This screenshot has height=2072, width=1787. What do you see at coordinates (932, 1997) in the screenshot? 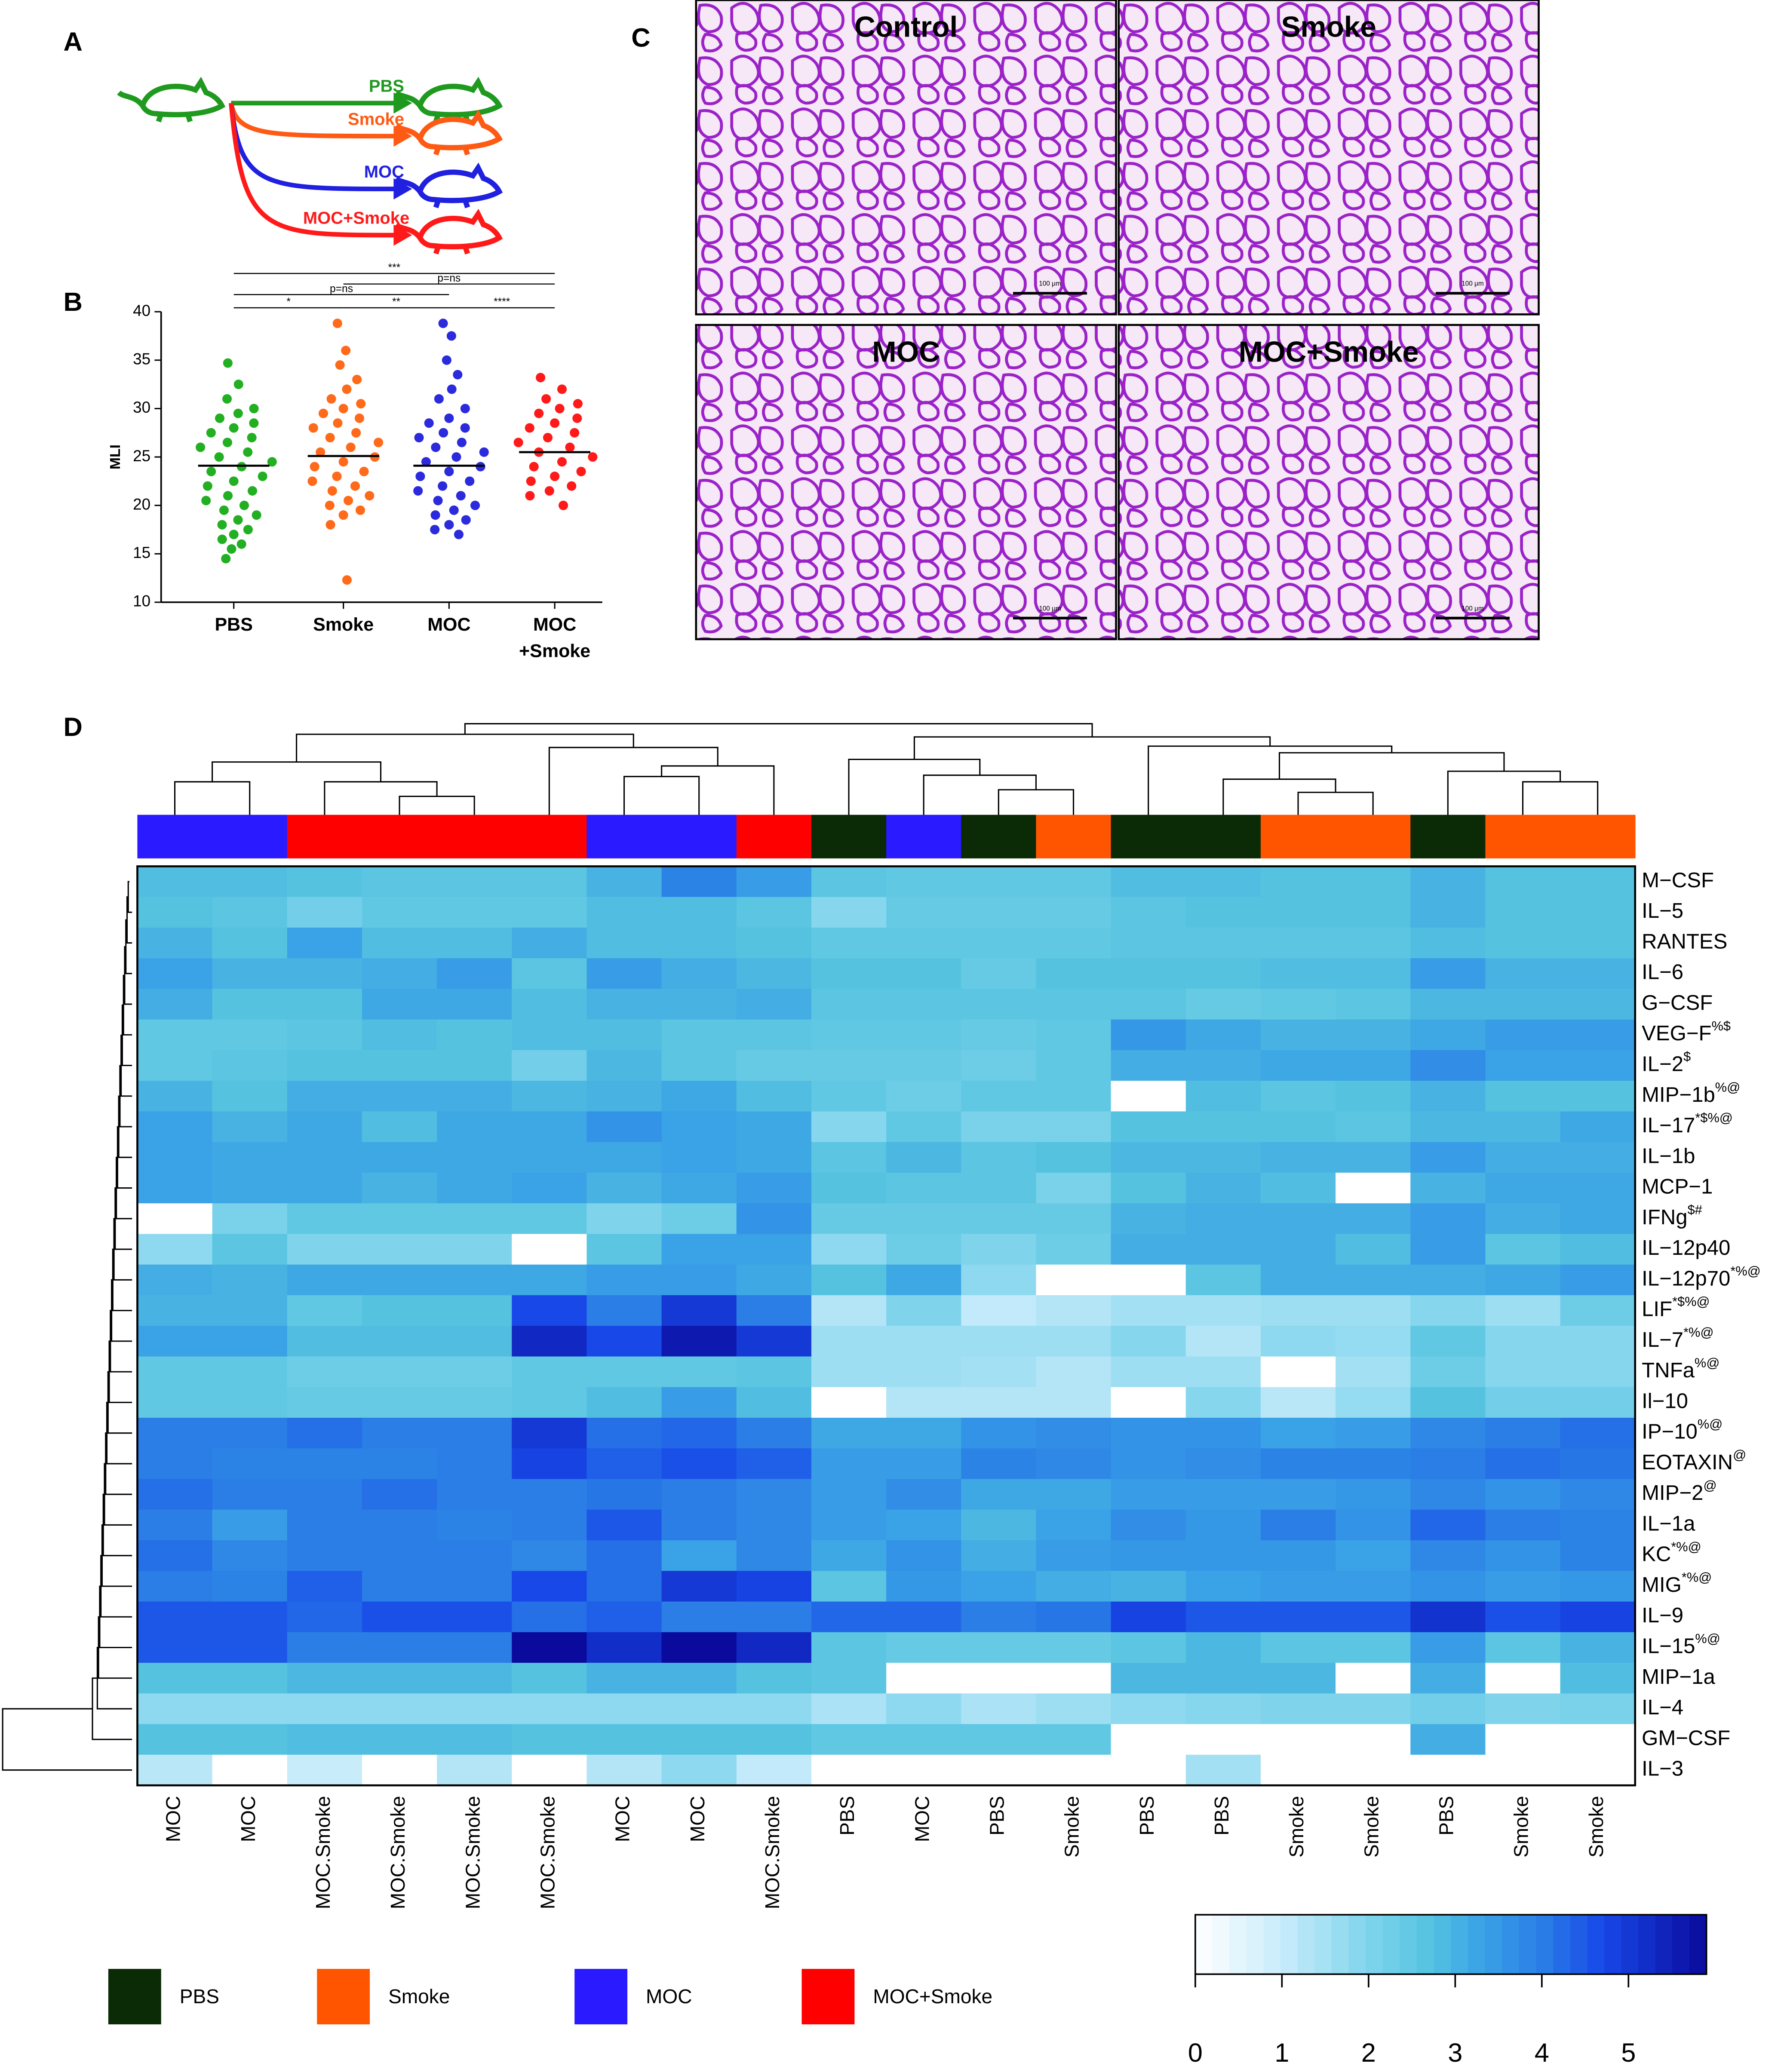
I see `legend-label: MOC+Smoke` at bounding box center [932, 1997].